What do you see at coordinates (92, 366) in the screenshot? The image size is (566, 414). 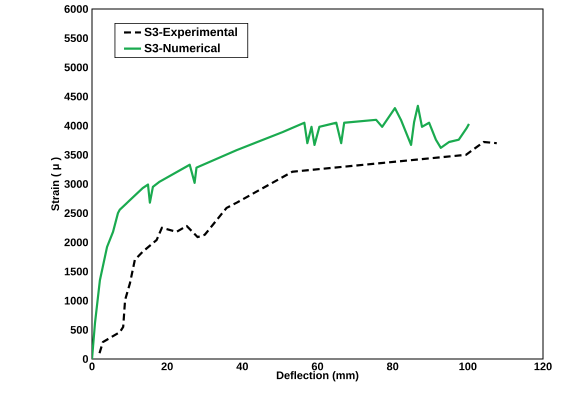 I see `x-tick-label: 0` at bounding box center [92, 366].